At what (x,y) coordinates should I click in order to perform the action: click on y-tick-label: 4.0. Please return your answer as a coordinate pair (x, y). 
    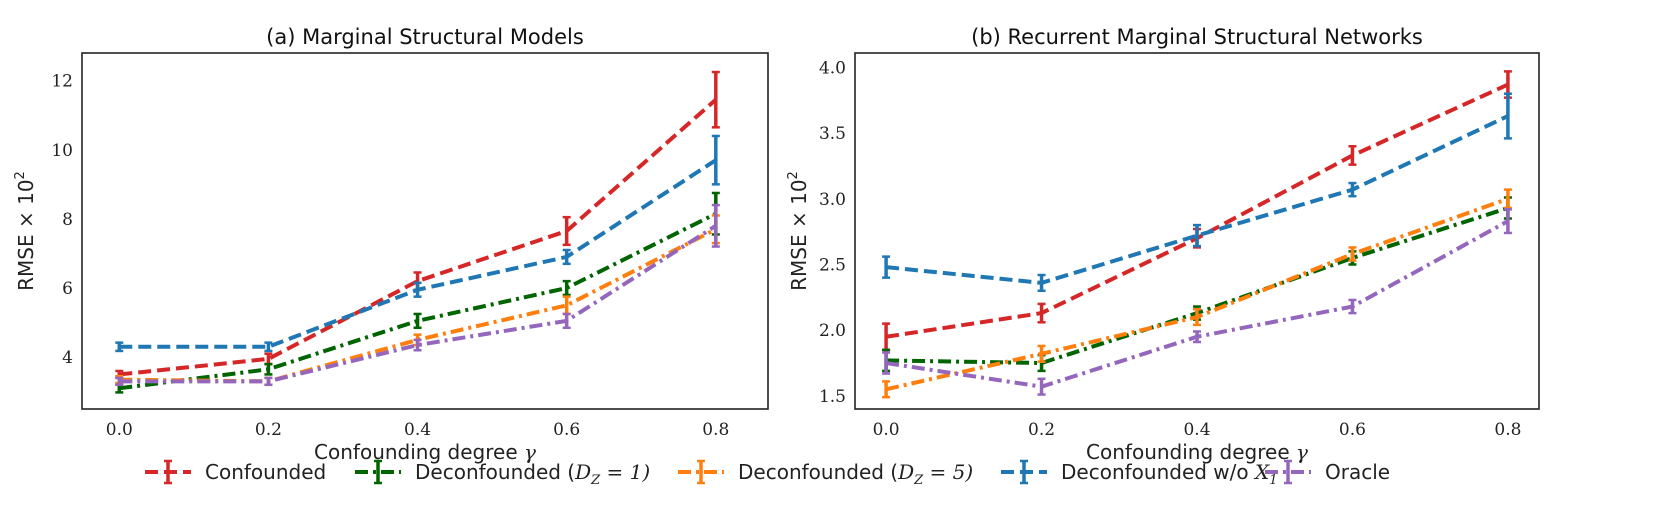
    Looking at the image, I should click on (832, 68).